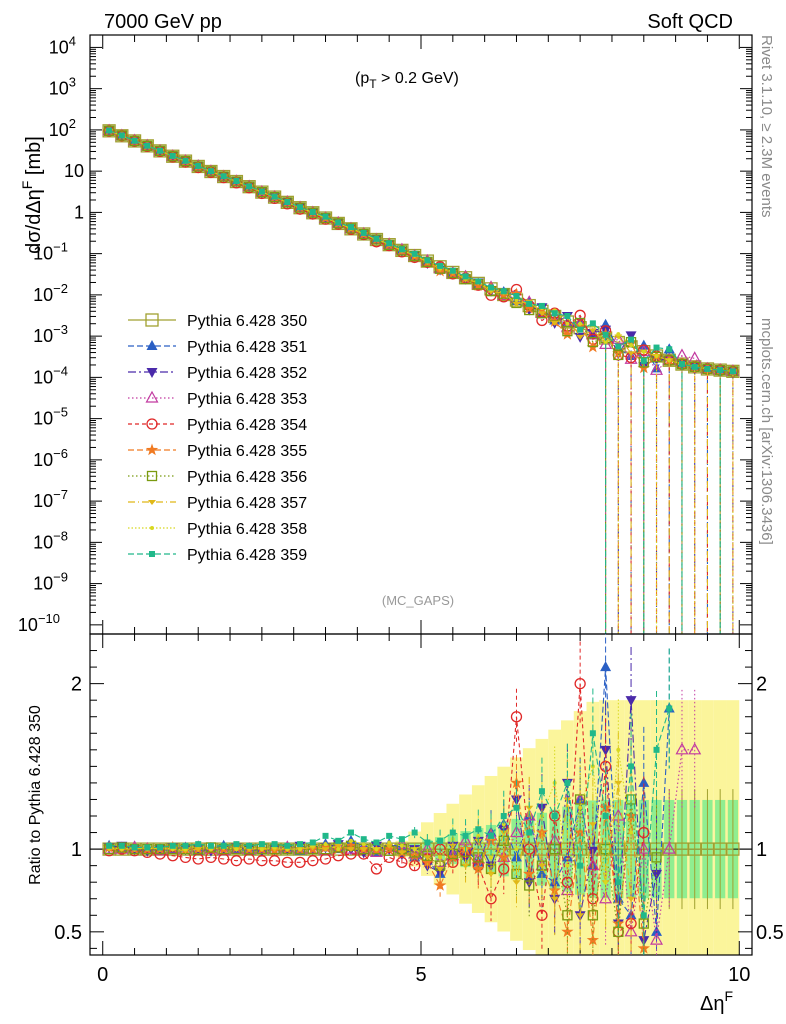  What do you see at coordinates (74, 171) in the screenshot?
I see `y-tick-label: 10` at bounding box center [74, 171].